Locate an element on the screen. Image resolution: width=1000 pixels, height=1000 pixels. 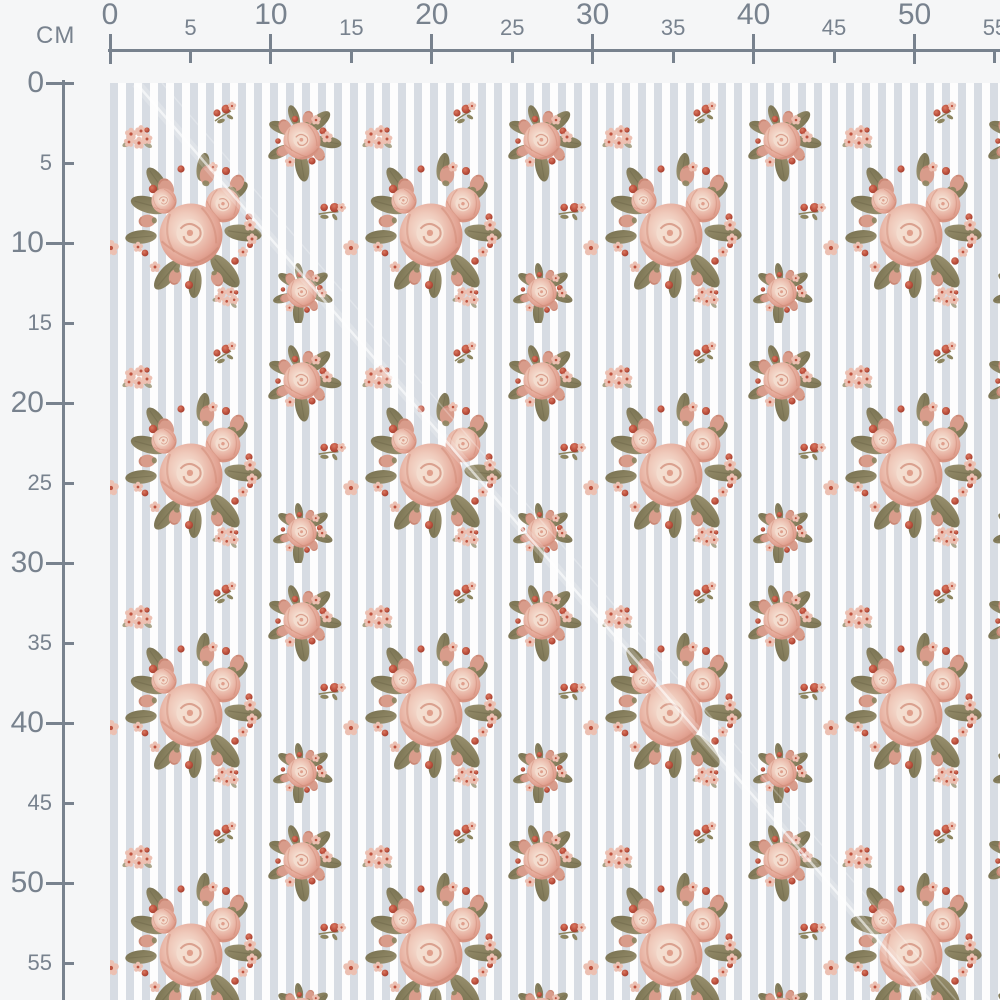
left-ruler-minor-label: 5 is located at coordinates (45, 162).